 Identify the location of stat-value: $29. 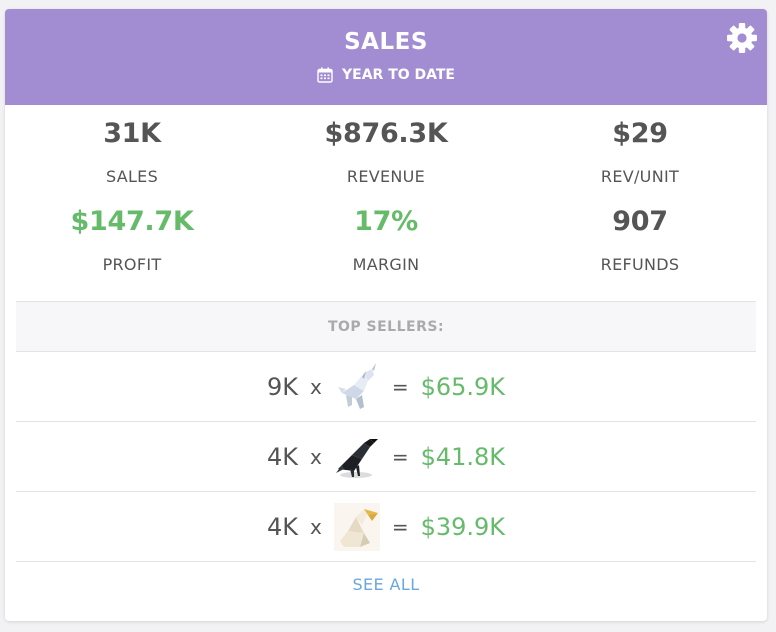
(640, 133).